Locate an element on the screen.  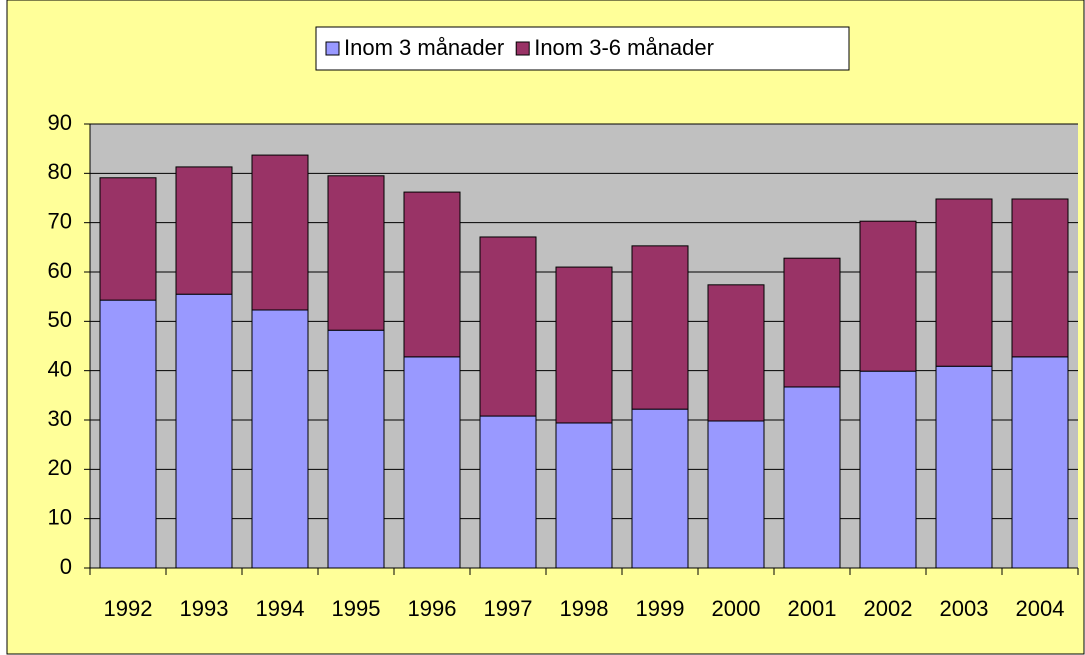
x-tick-label: 2004 is located at coordinates (1040, 608).